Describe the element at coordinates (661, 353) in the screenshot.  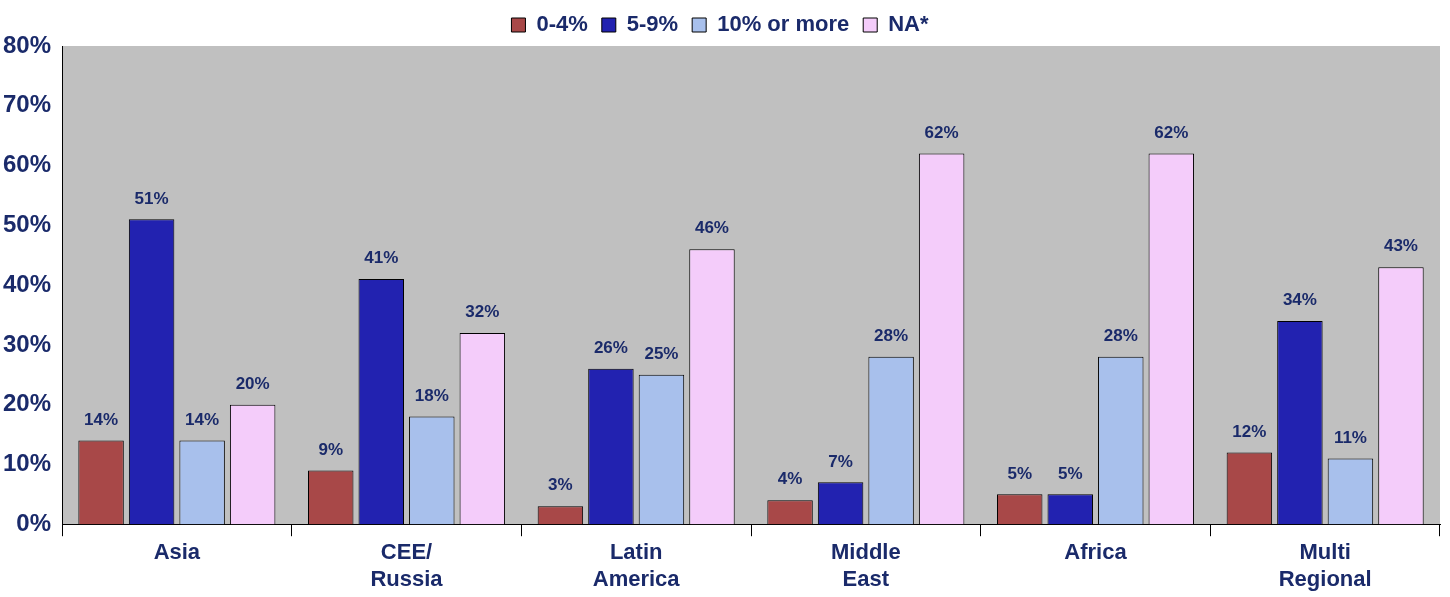
I see `data-label: 25%` at that location.